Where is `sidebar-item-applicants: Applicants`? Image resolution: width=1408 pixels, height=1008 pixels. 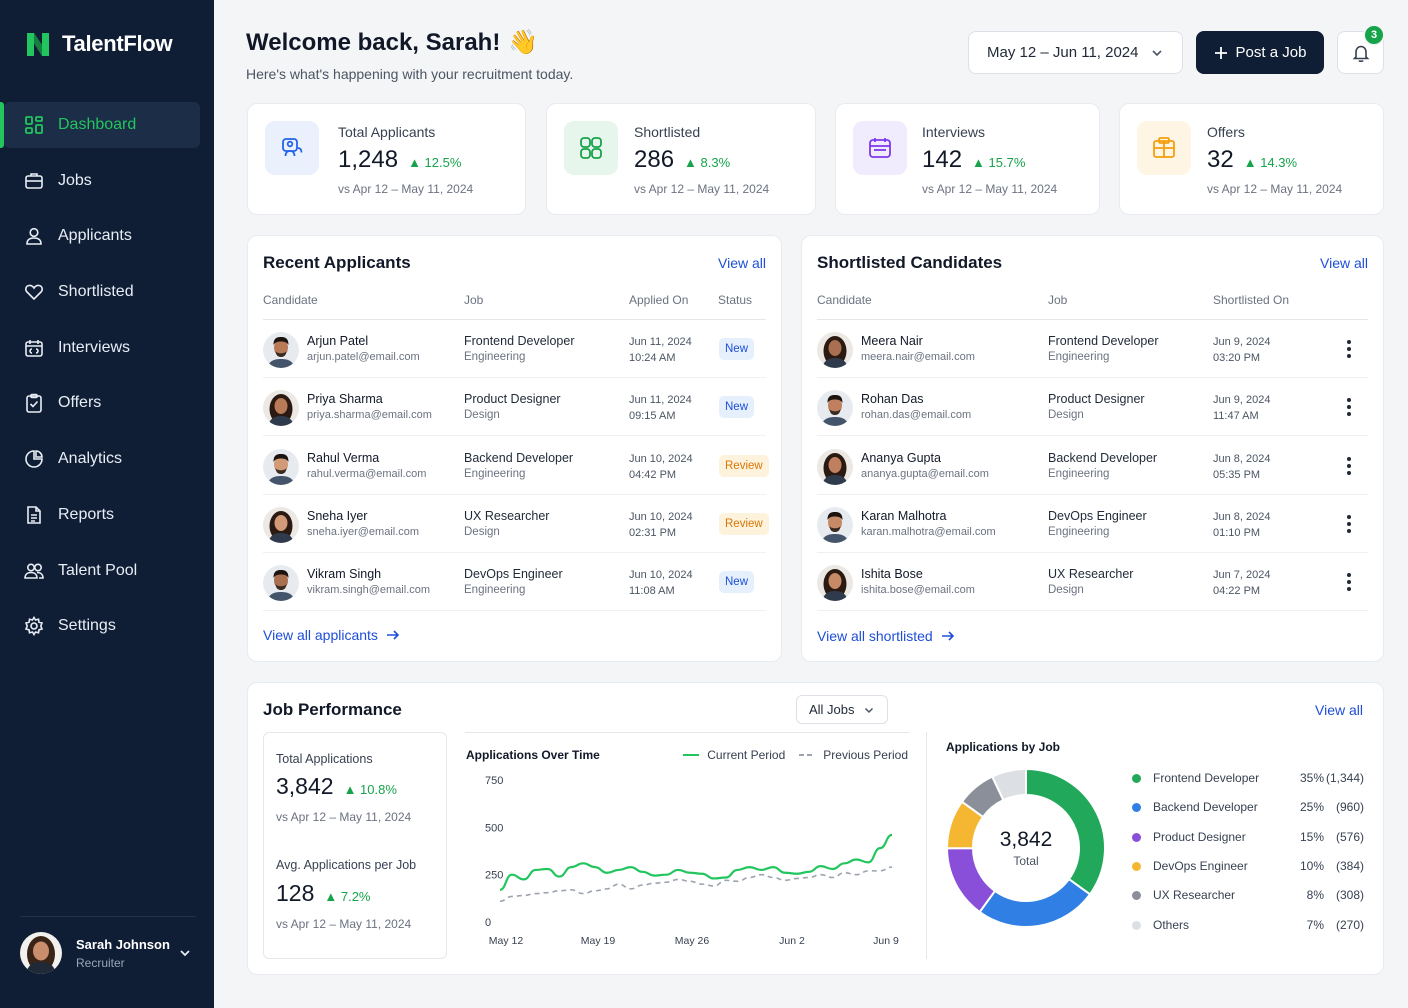 sidebar-item-applicants: Applicants is located at coordinates (102, 236).